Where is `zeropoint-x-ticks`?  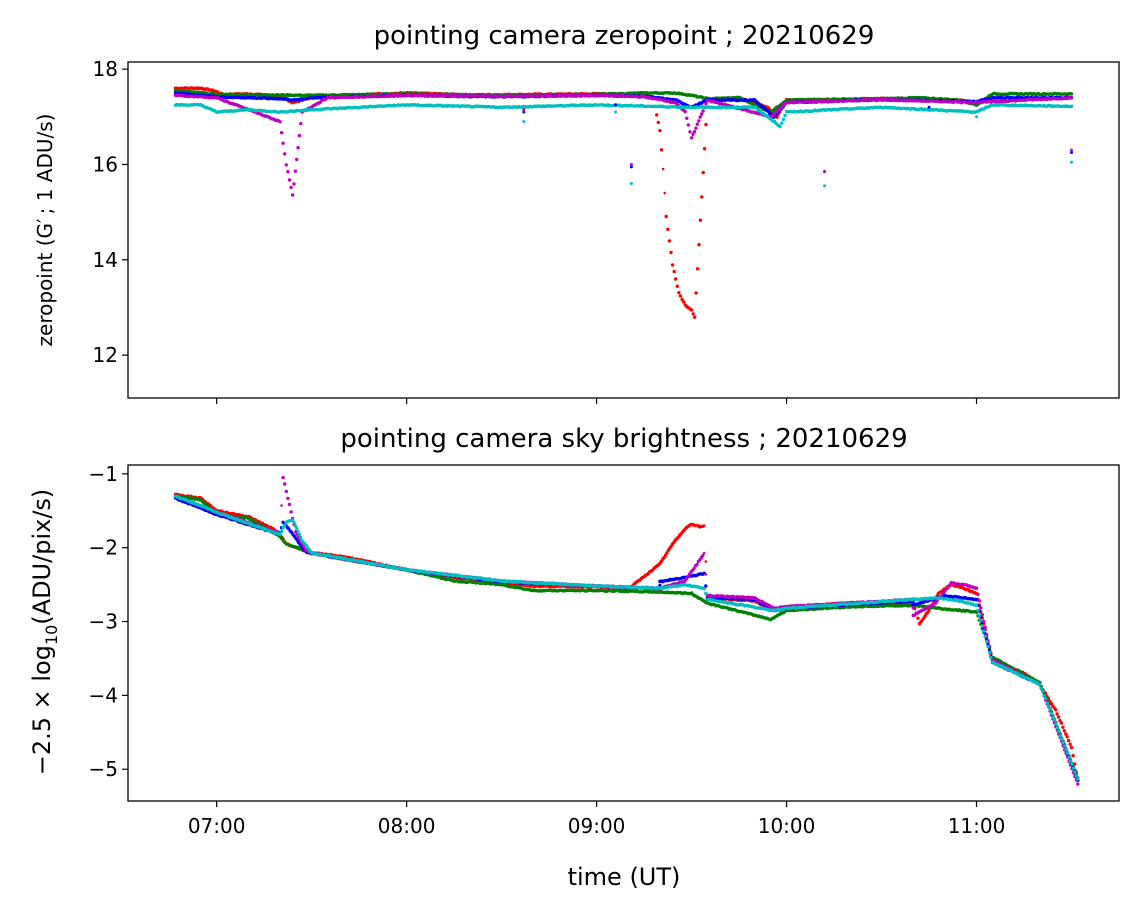
zeropoint-x-ticks is located at coordinates (597, 401).